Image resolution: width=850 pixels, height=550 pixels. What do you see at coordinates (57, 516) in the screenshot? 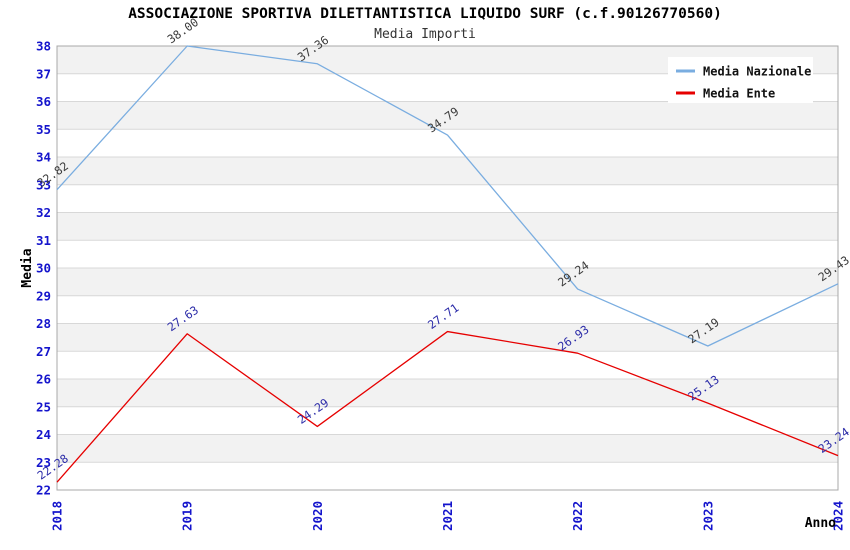
I see `x-tick-label: 2018` at bounding box center [57, 516].